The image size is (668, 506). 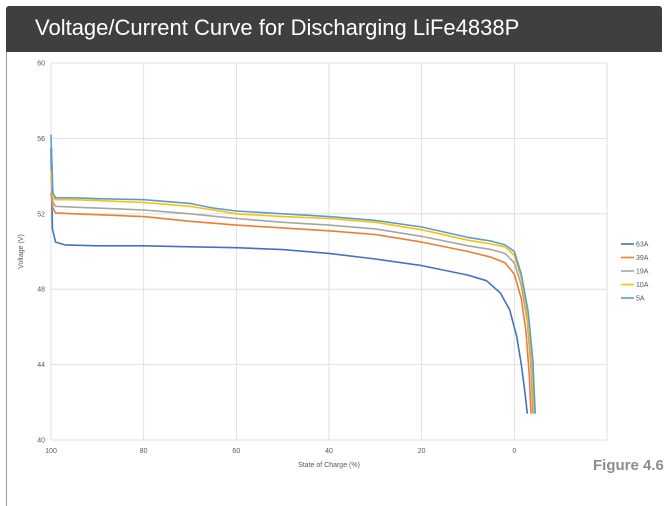 What do you see at coordinates (514, 451) in the screenshot?
I see `x-tick-label: 0` at bounding box center [514, 451].